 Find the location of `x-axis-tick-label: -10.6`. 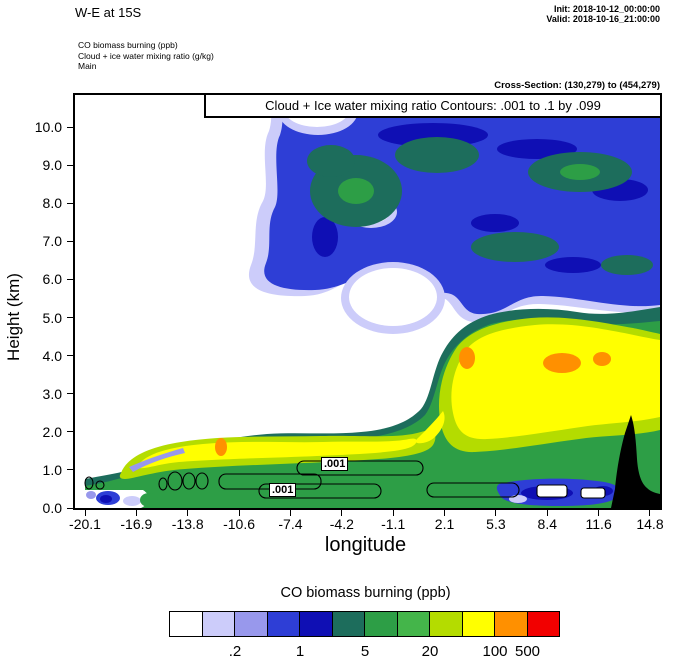

x-axis-tick-label: -10.6 is located at coordinates (239, 524).